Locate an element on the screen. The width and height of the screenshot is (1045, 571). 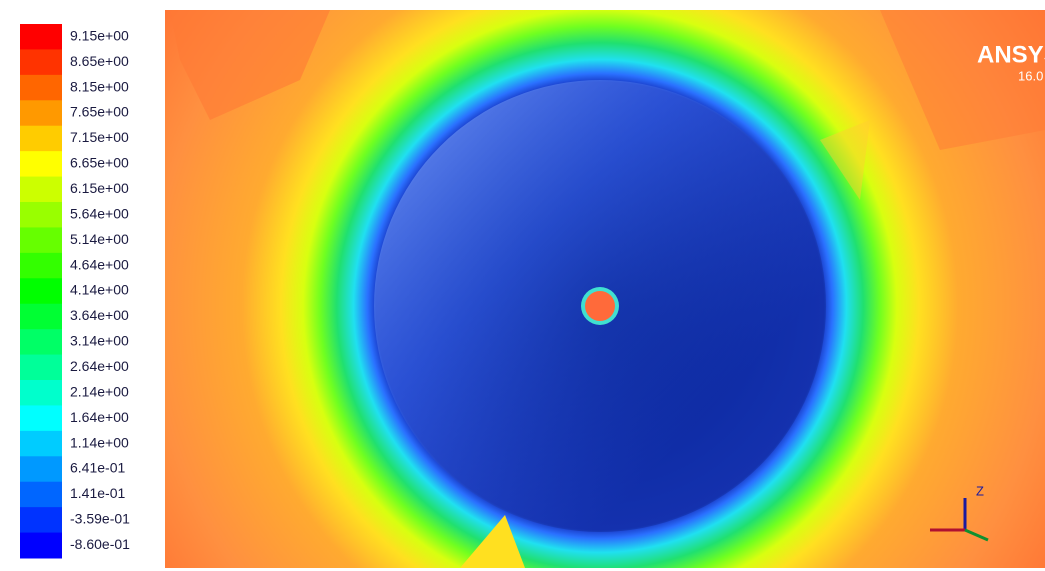
legend-label: 2.64e+00 is located at coordinates (99, 366).